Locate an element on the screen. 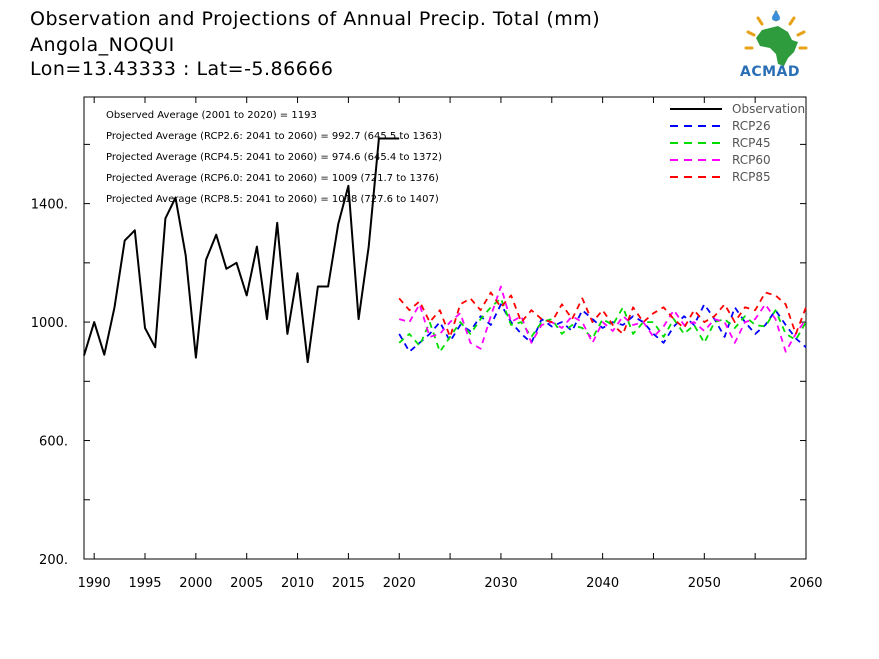 This screenshot has height=659, width=879. series-observation is located at coordinates (241, 250).